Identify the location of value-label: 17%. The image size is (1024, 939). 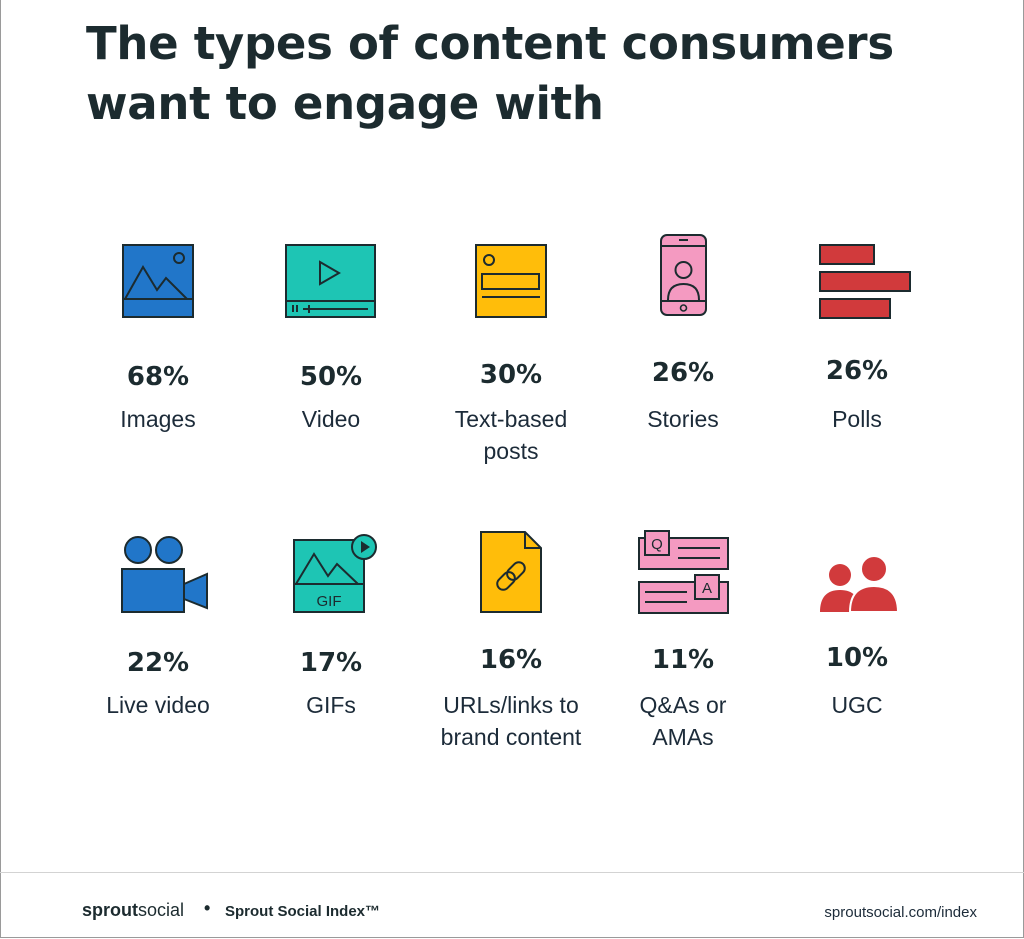
(331, 663).